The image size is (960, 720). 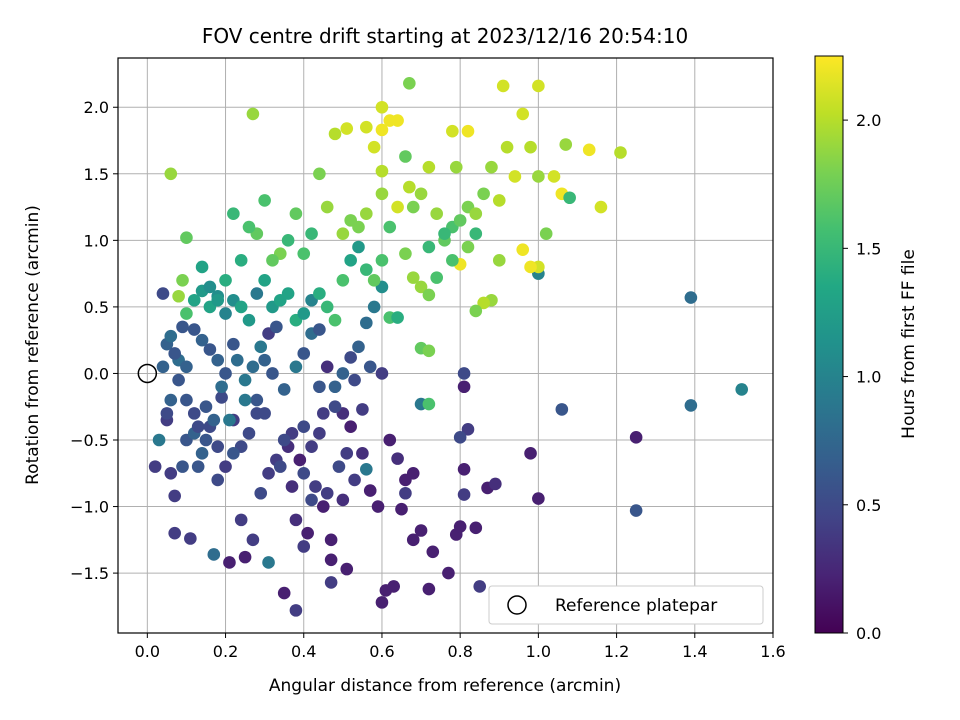 What do you see at coordinates (829, 344) in the screenshot?
I see `colorbar-gradient` at bounding box center [829, 344].